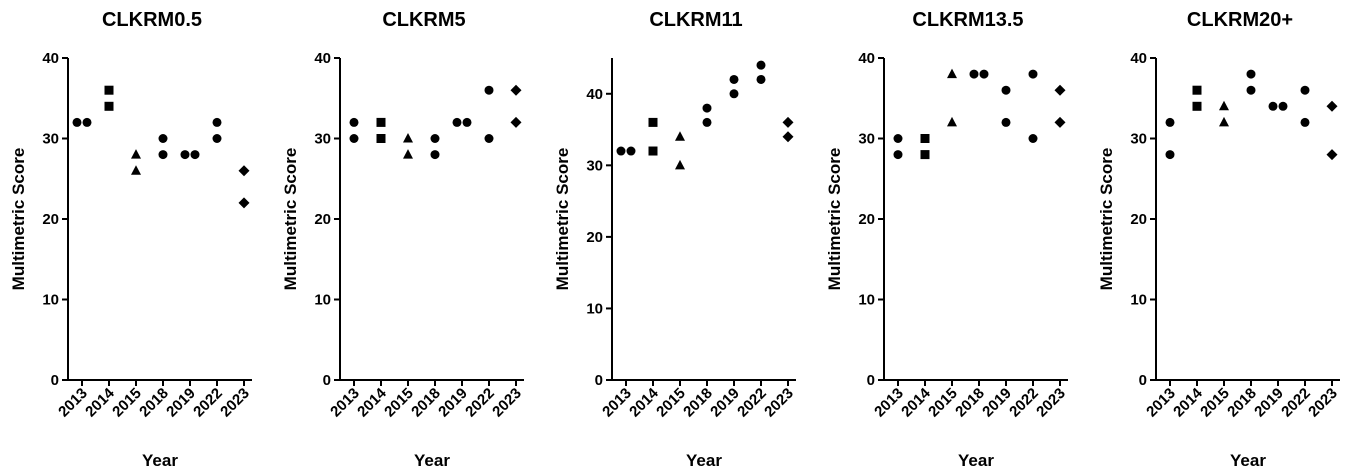 The image size is (1351, 473). What do you see at coordinates (967, 20) in the screenshot?
I see `panel-title: CLKRM13.5` at bounding box center [967, 20].